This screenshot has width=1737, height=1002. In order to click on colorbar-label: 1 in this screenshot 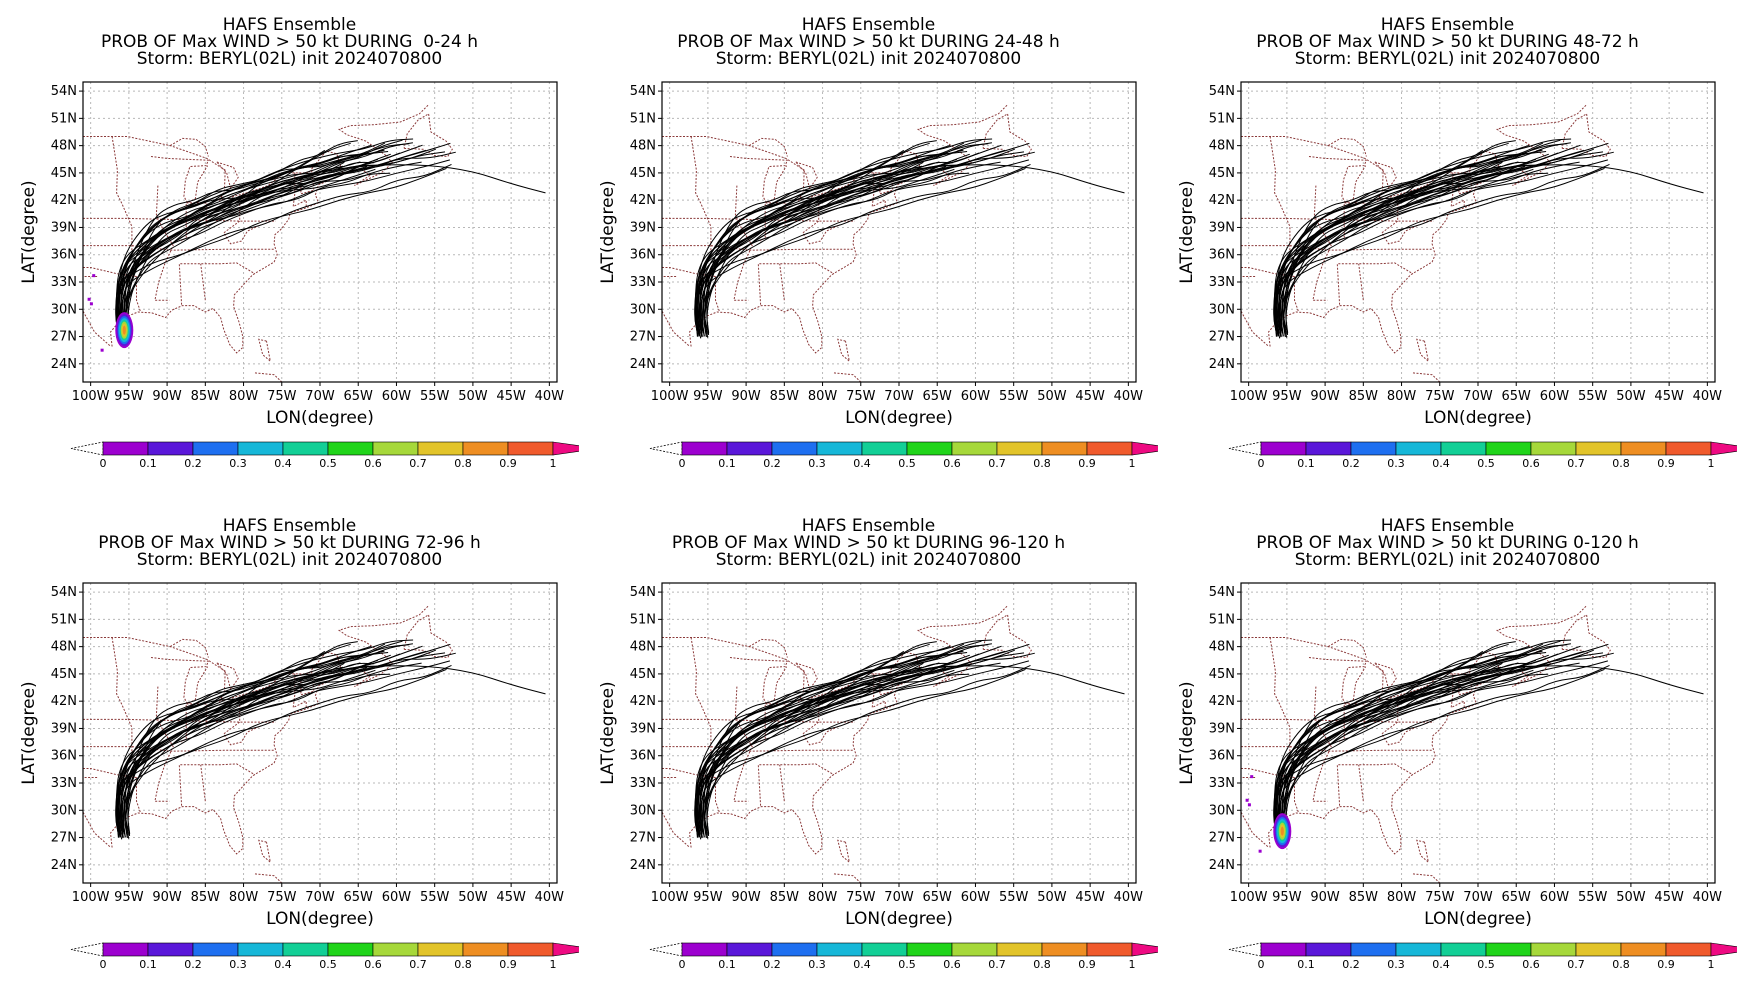, I will do `click(1132, 463)`.